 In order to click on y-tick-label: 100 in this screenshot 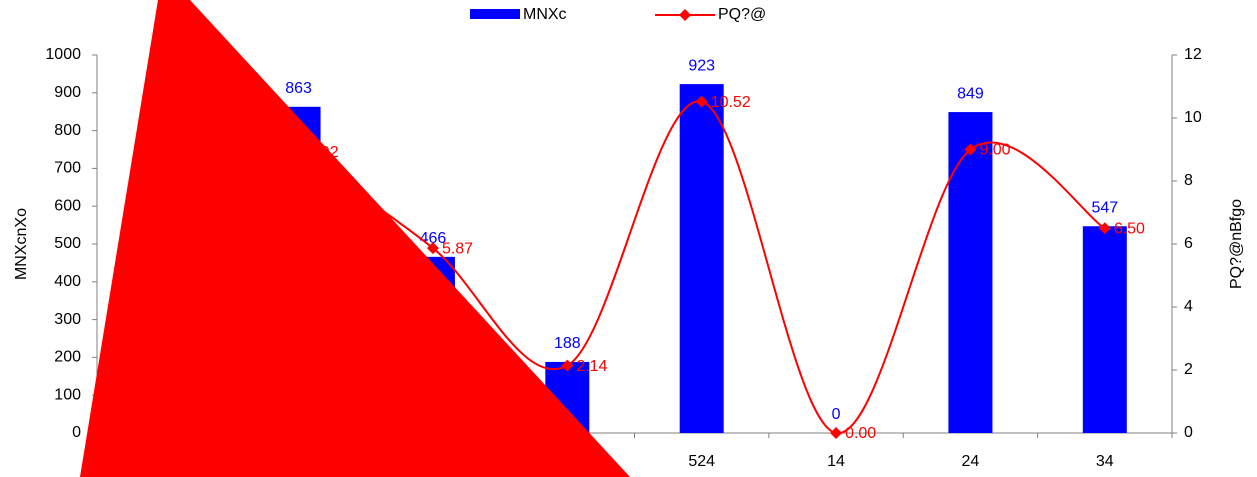, I will do `click(67, 394)`.